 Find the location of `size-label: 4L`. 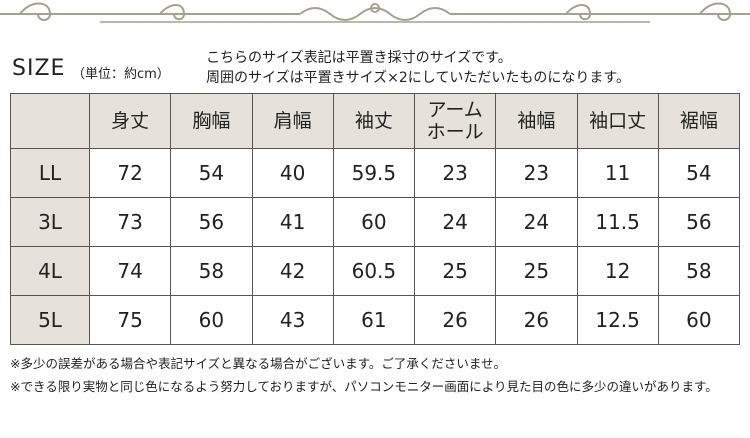

size-label: 4L is located at coordinates (50, 271).